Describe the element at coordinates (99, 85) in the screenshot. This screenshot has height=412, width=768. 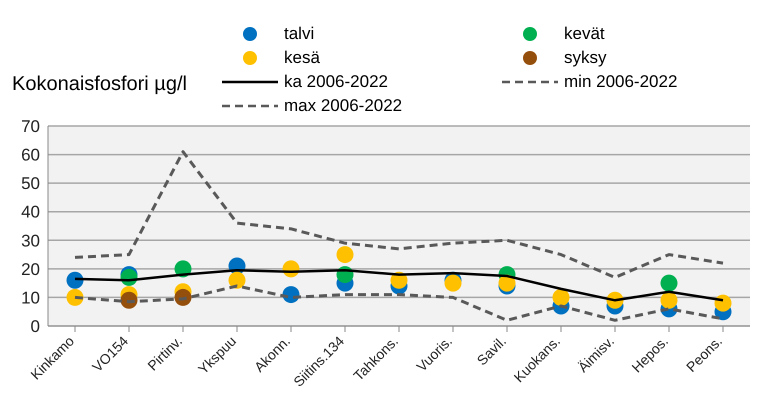
I see `y-axis-title: Kokonaisfosfori µg/l` at that location.